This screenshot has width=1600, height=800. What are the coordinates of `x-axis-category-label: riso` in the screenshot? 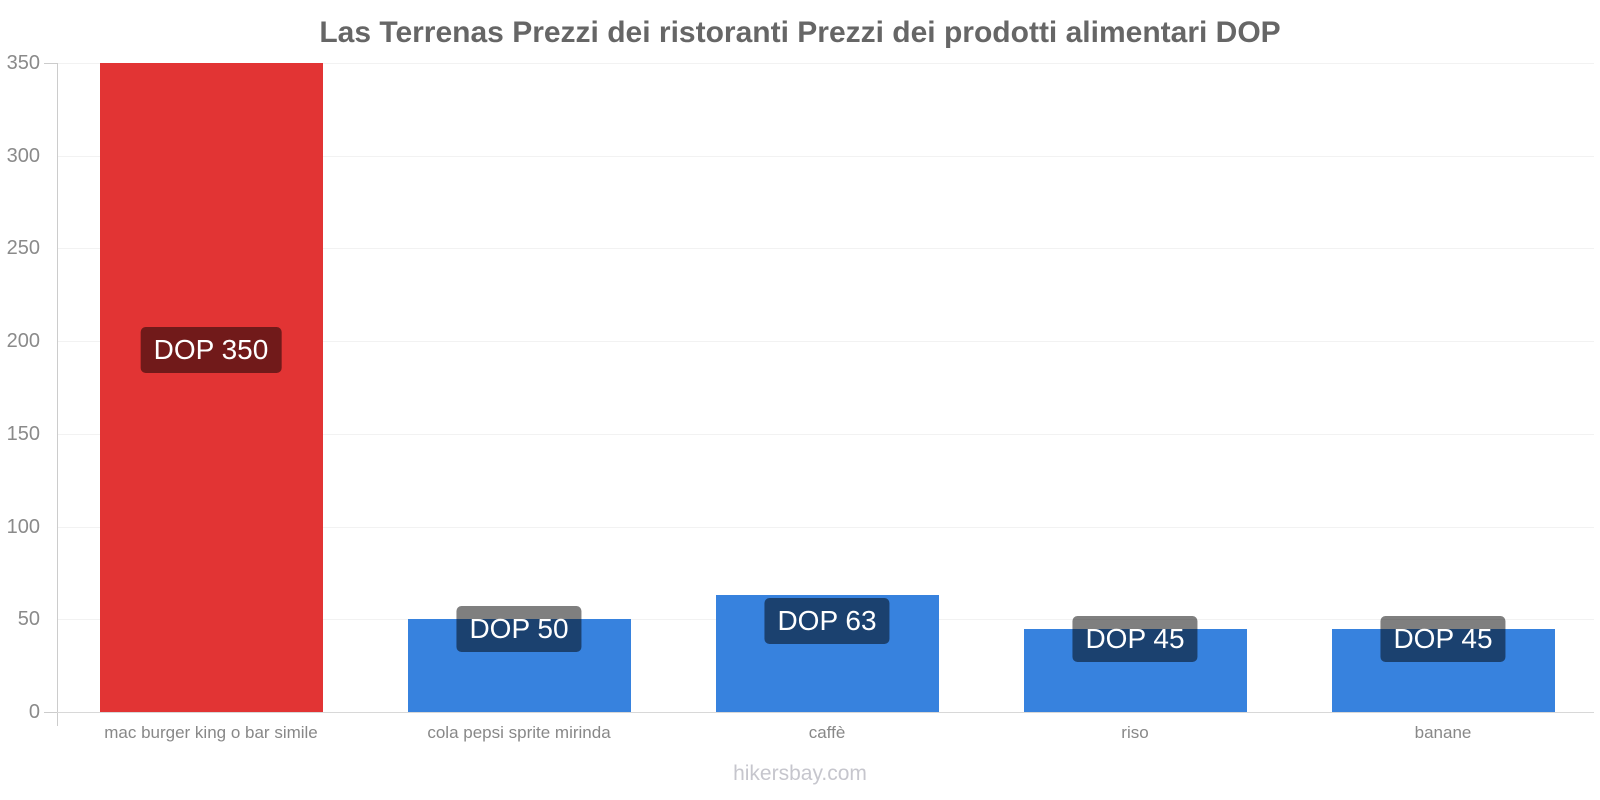 It's located at (1135, 732).